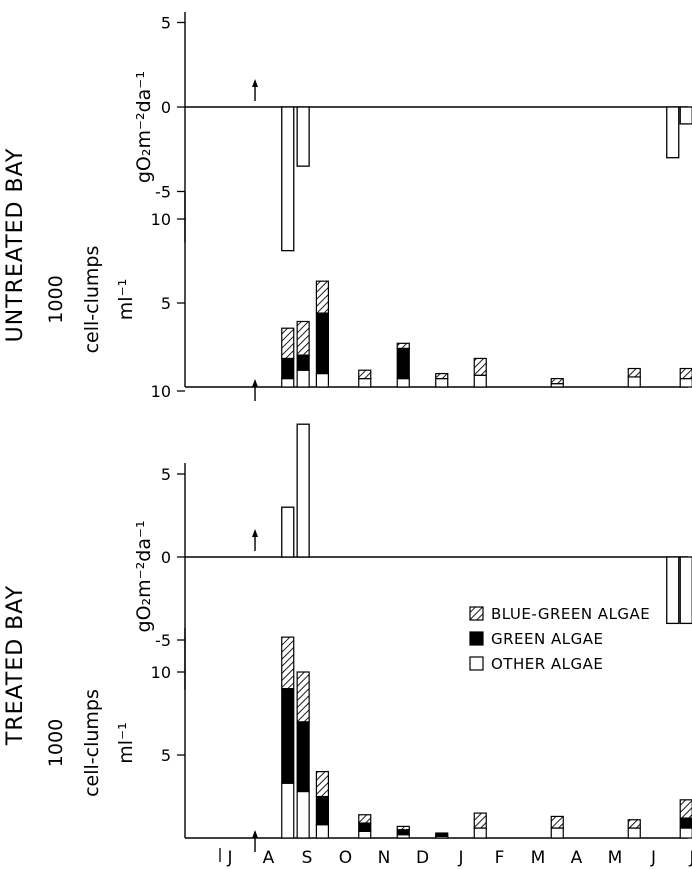 The image size is (692, 869). What do you see at coordinates (15, 245) in the screenshot?
I see `group-label: UNTREATED BAY` at bounding box center [15, 245].